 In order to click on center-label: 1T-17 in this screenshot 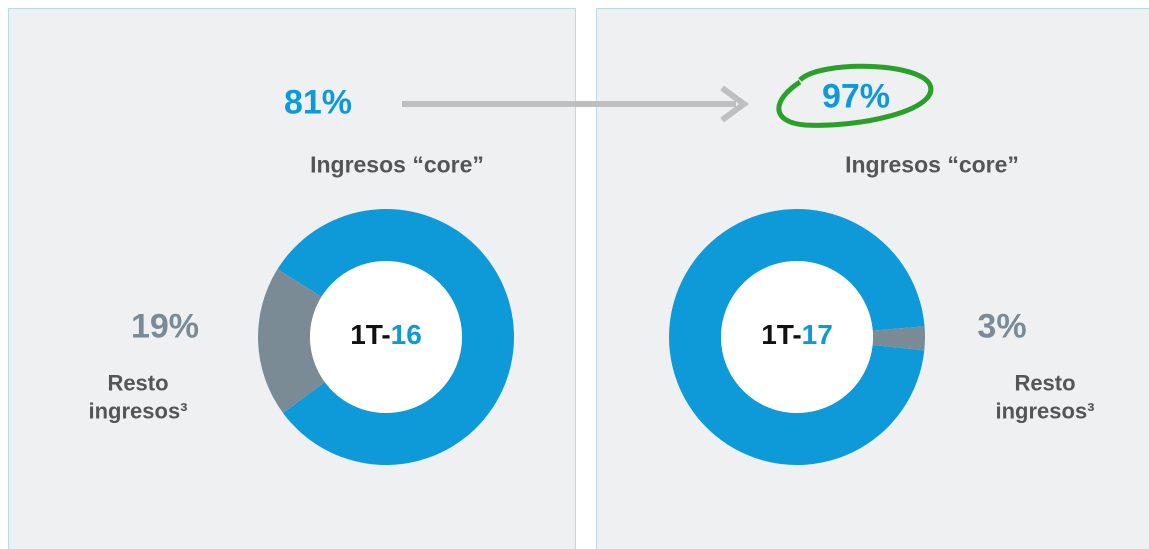, I will do `click(797, 334)`.